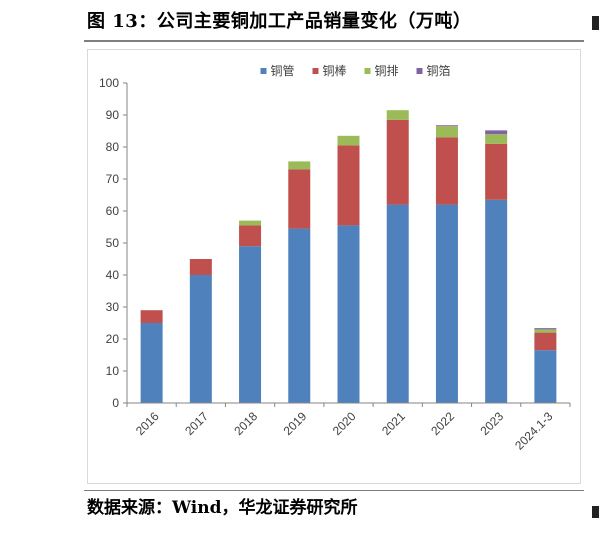 The width and height of the screenshot is (599, 534). Describe the element at coordinates (113, 179) in the screenshot. I see `y-tick-label: 70` at that location.